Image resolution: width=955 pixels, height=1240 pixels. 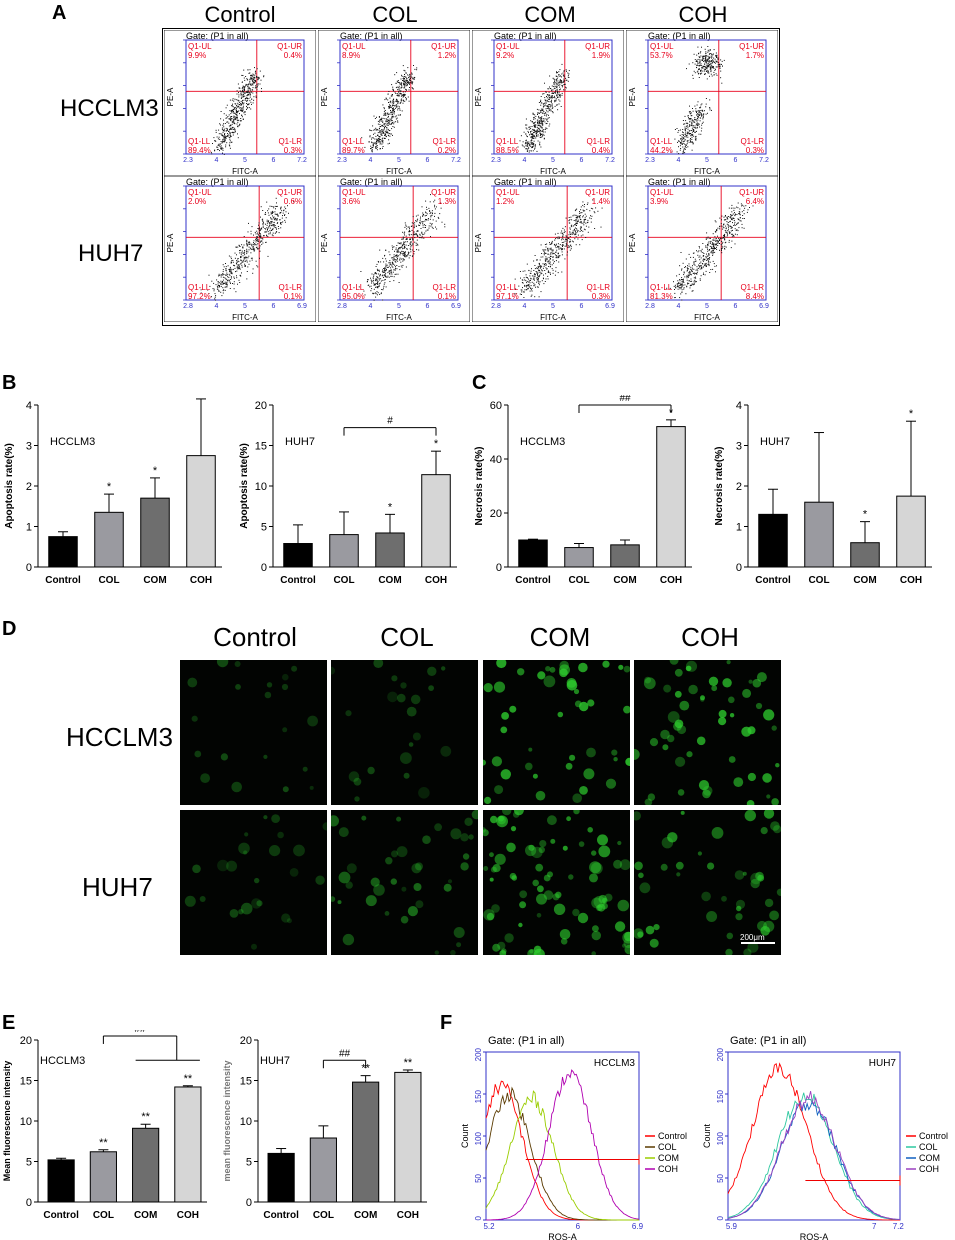 I want to click on flow-xtick-label: 2.8, so click(x=188, y=306).